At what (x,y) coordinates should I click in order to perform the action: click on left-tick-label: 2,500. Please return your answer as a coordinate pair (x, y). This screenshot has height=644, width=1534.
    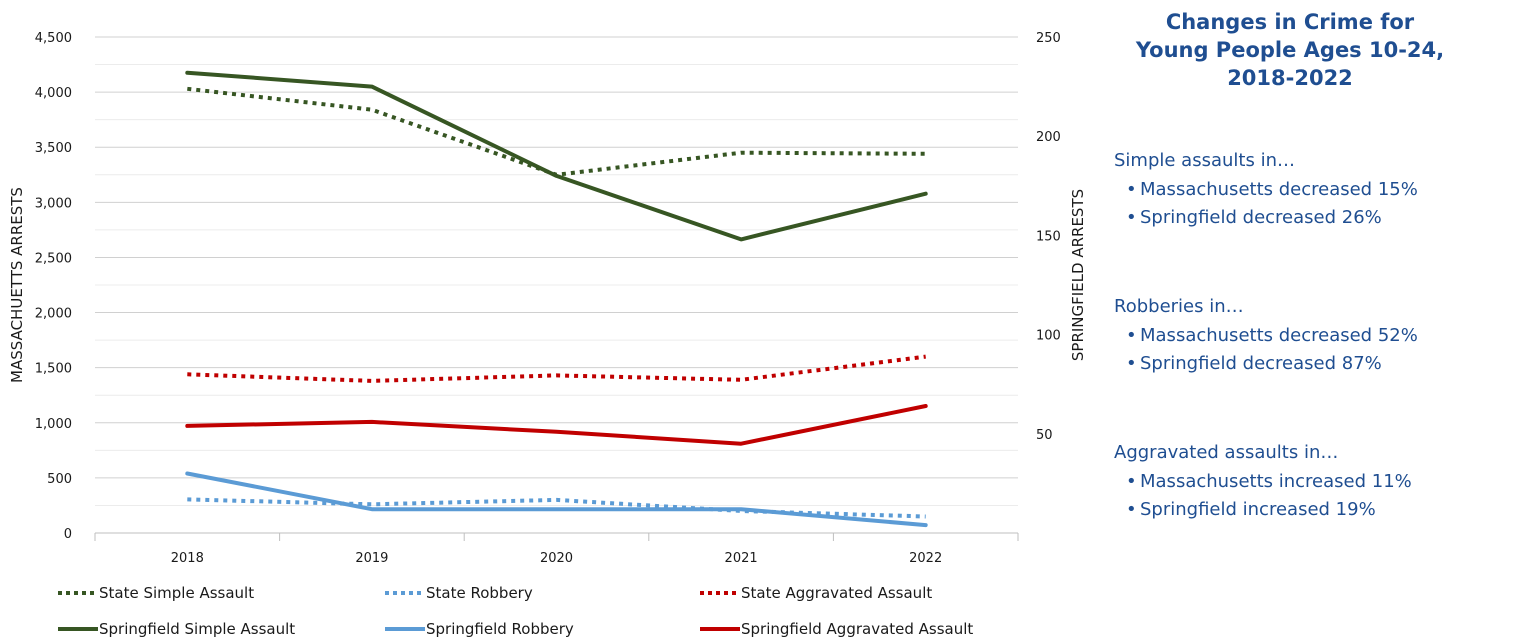
    Looking at the image, I should click on (53, 258).